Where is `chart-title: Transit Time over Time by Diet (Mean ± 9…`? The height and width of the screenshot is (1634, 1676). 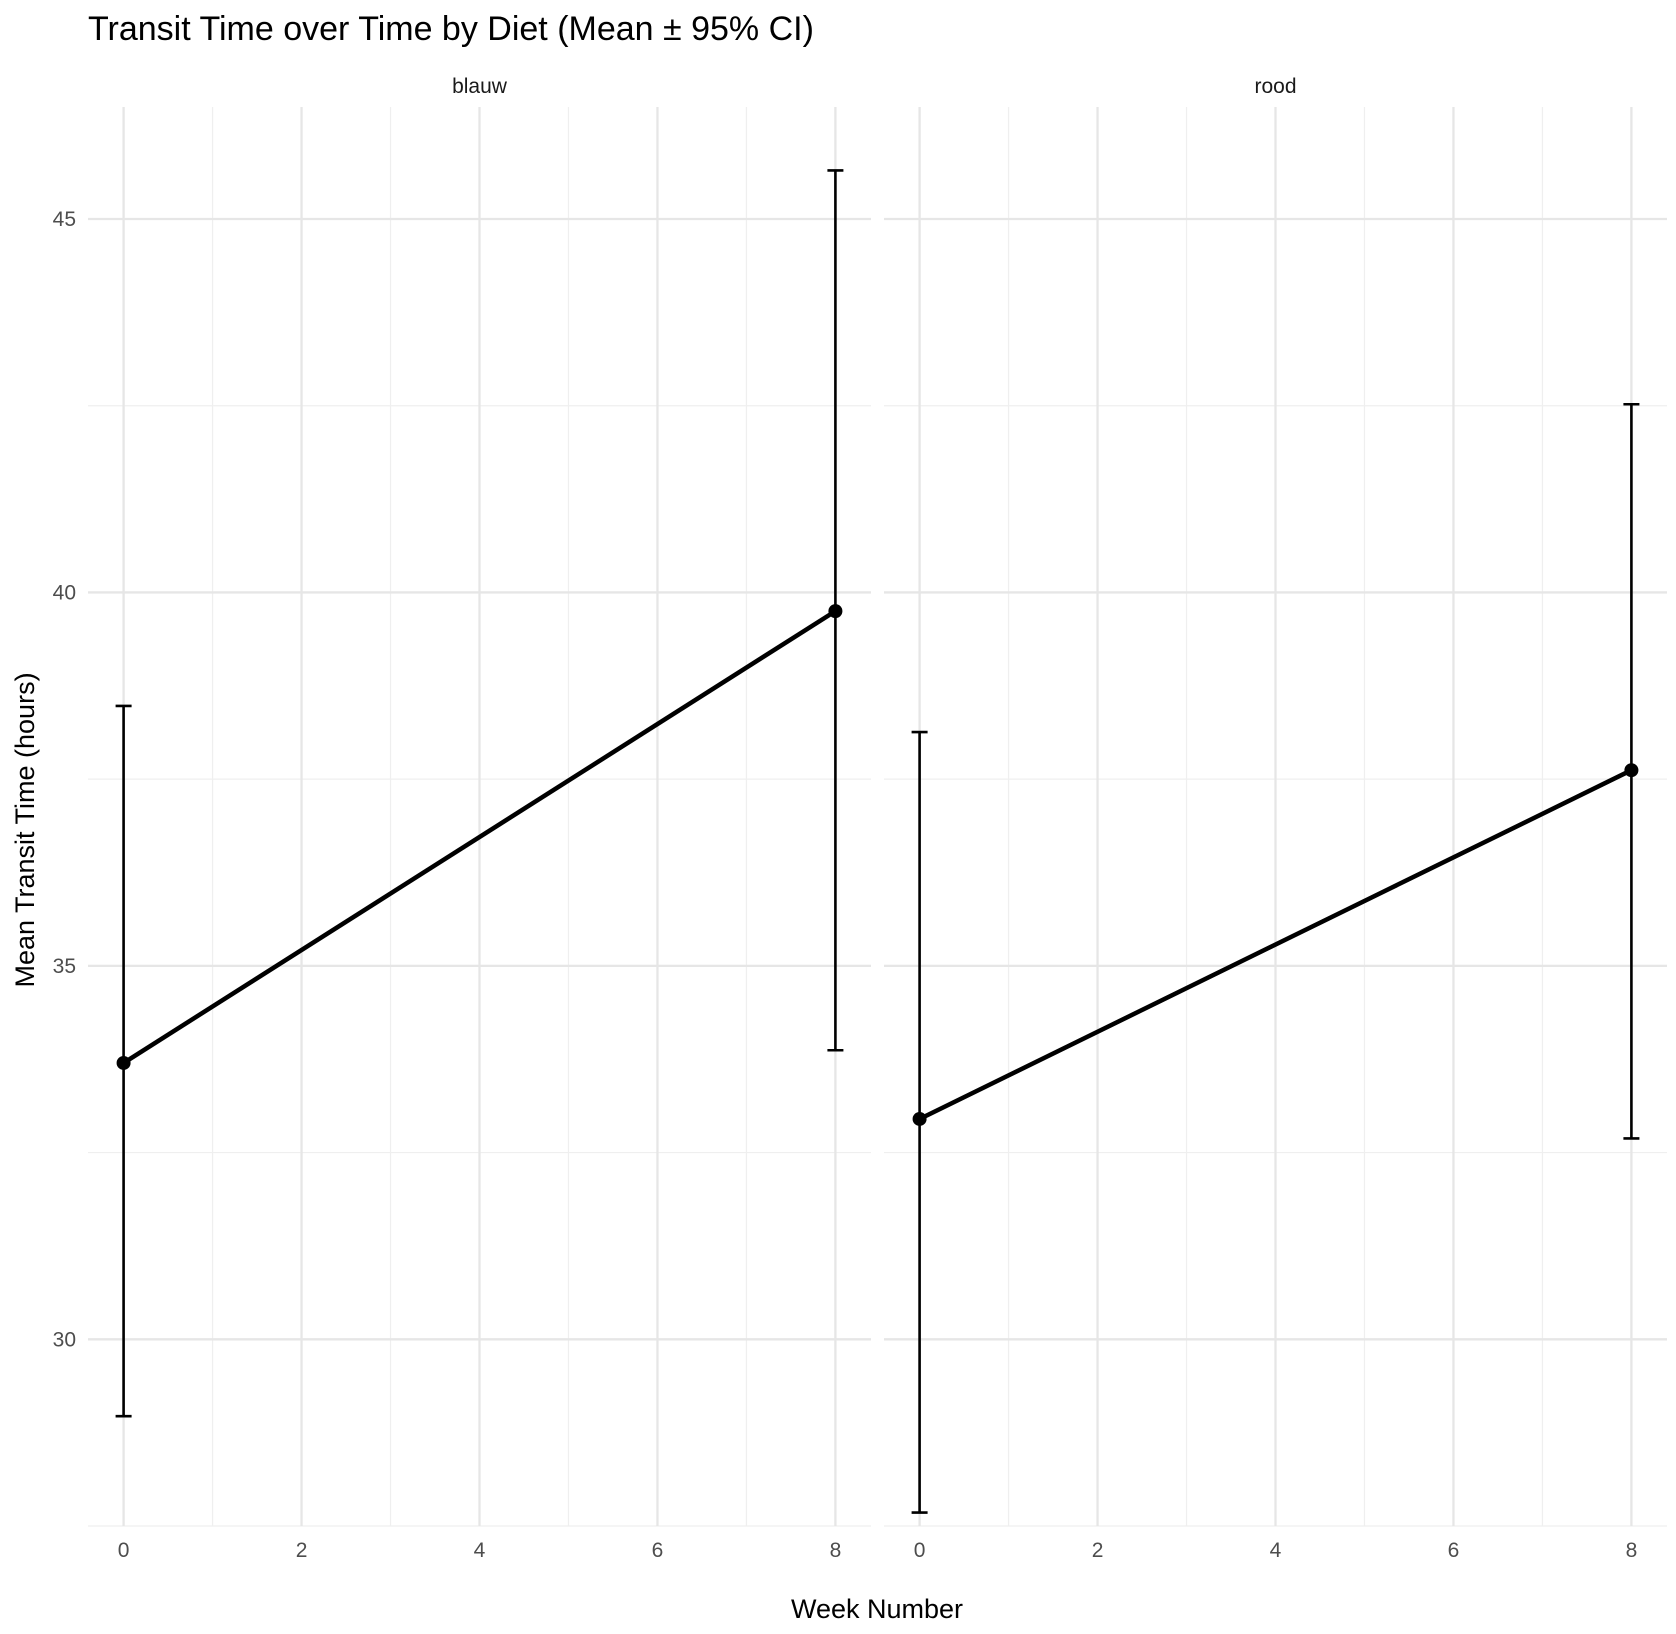 chart-title: Transit Time over Time by Diet (Mean ± 9… is located at coordinates (451, 29).